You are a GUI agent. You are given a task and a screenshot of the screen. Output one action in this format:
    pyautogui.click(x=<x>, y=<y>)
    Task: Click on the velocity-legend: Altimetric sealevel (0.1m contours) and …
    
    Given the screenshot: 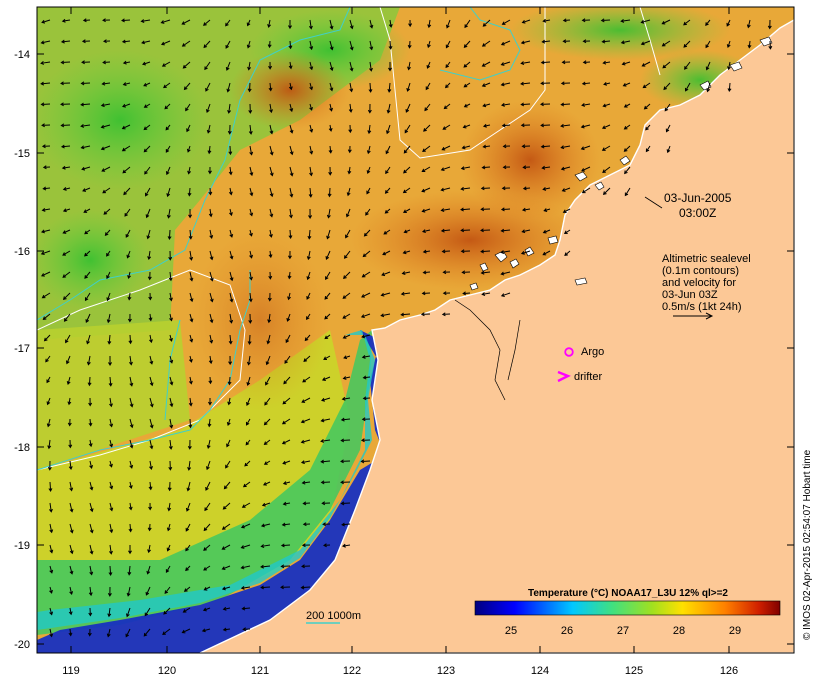 What is the action you would take?
    pyautogui.click(x=706, y=283)
    